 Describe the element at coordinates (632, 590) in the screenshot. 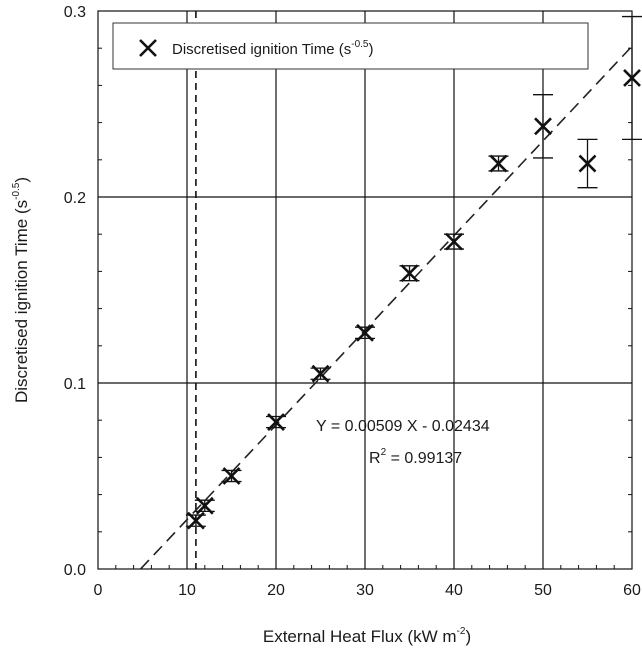

I see `x-tick-label: 60` at that location.